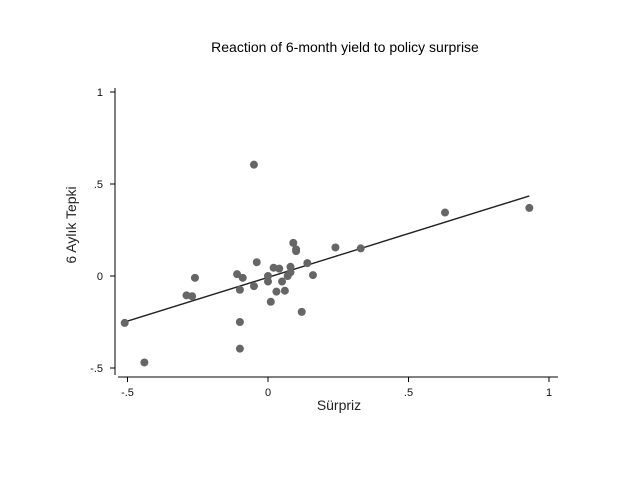 The height and width of the screenshot is (480, 640). What do you see at coordinates (127, 393) in the screenshot?
I see `x-tick-label: -.5` at bounding box center [127, 393].